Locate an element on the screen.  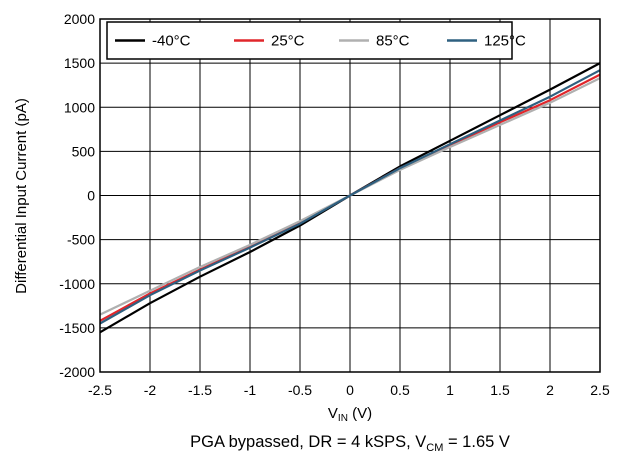
y-tick-label: -500 is located at coordinates (81, 240).